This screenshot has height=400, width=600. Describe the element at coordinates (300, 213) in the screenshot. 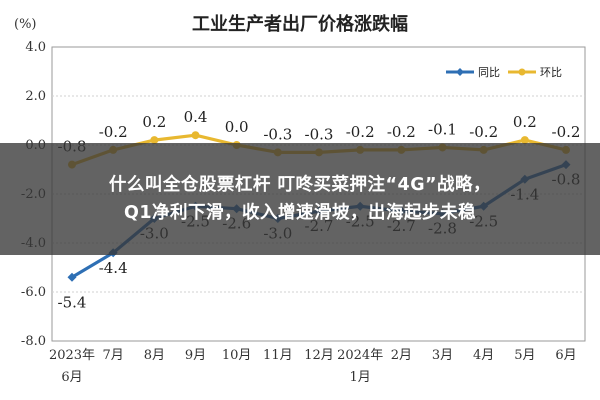

I see `headline-line-2: Q1净利下滑，收入增速滑坡，出海起步未稳` at that location.